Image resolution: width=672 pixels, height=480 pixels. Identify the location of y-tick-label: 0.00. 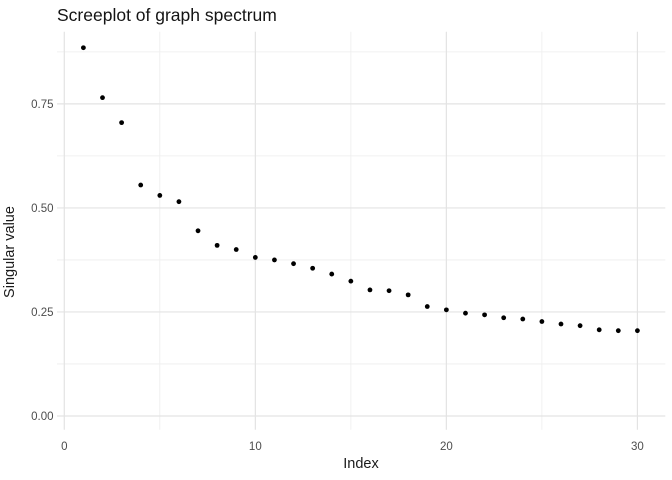
(42, 417).